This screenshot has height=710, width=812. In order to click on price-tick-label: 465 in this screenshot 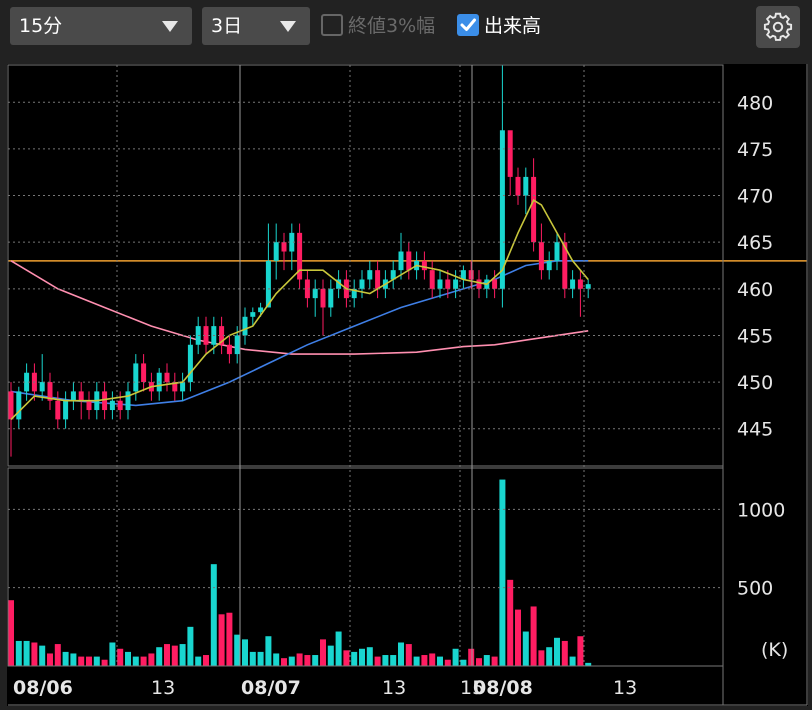, I will do `click(755, 243)`.